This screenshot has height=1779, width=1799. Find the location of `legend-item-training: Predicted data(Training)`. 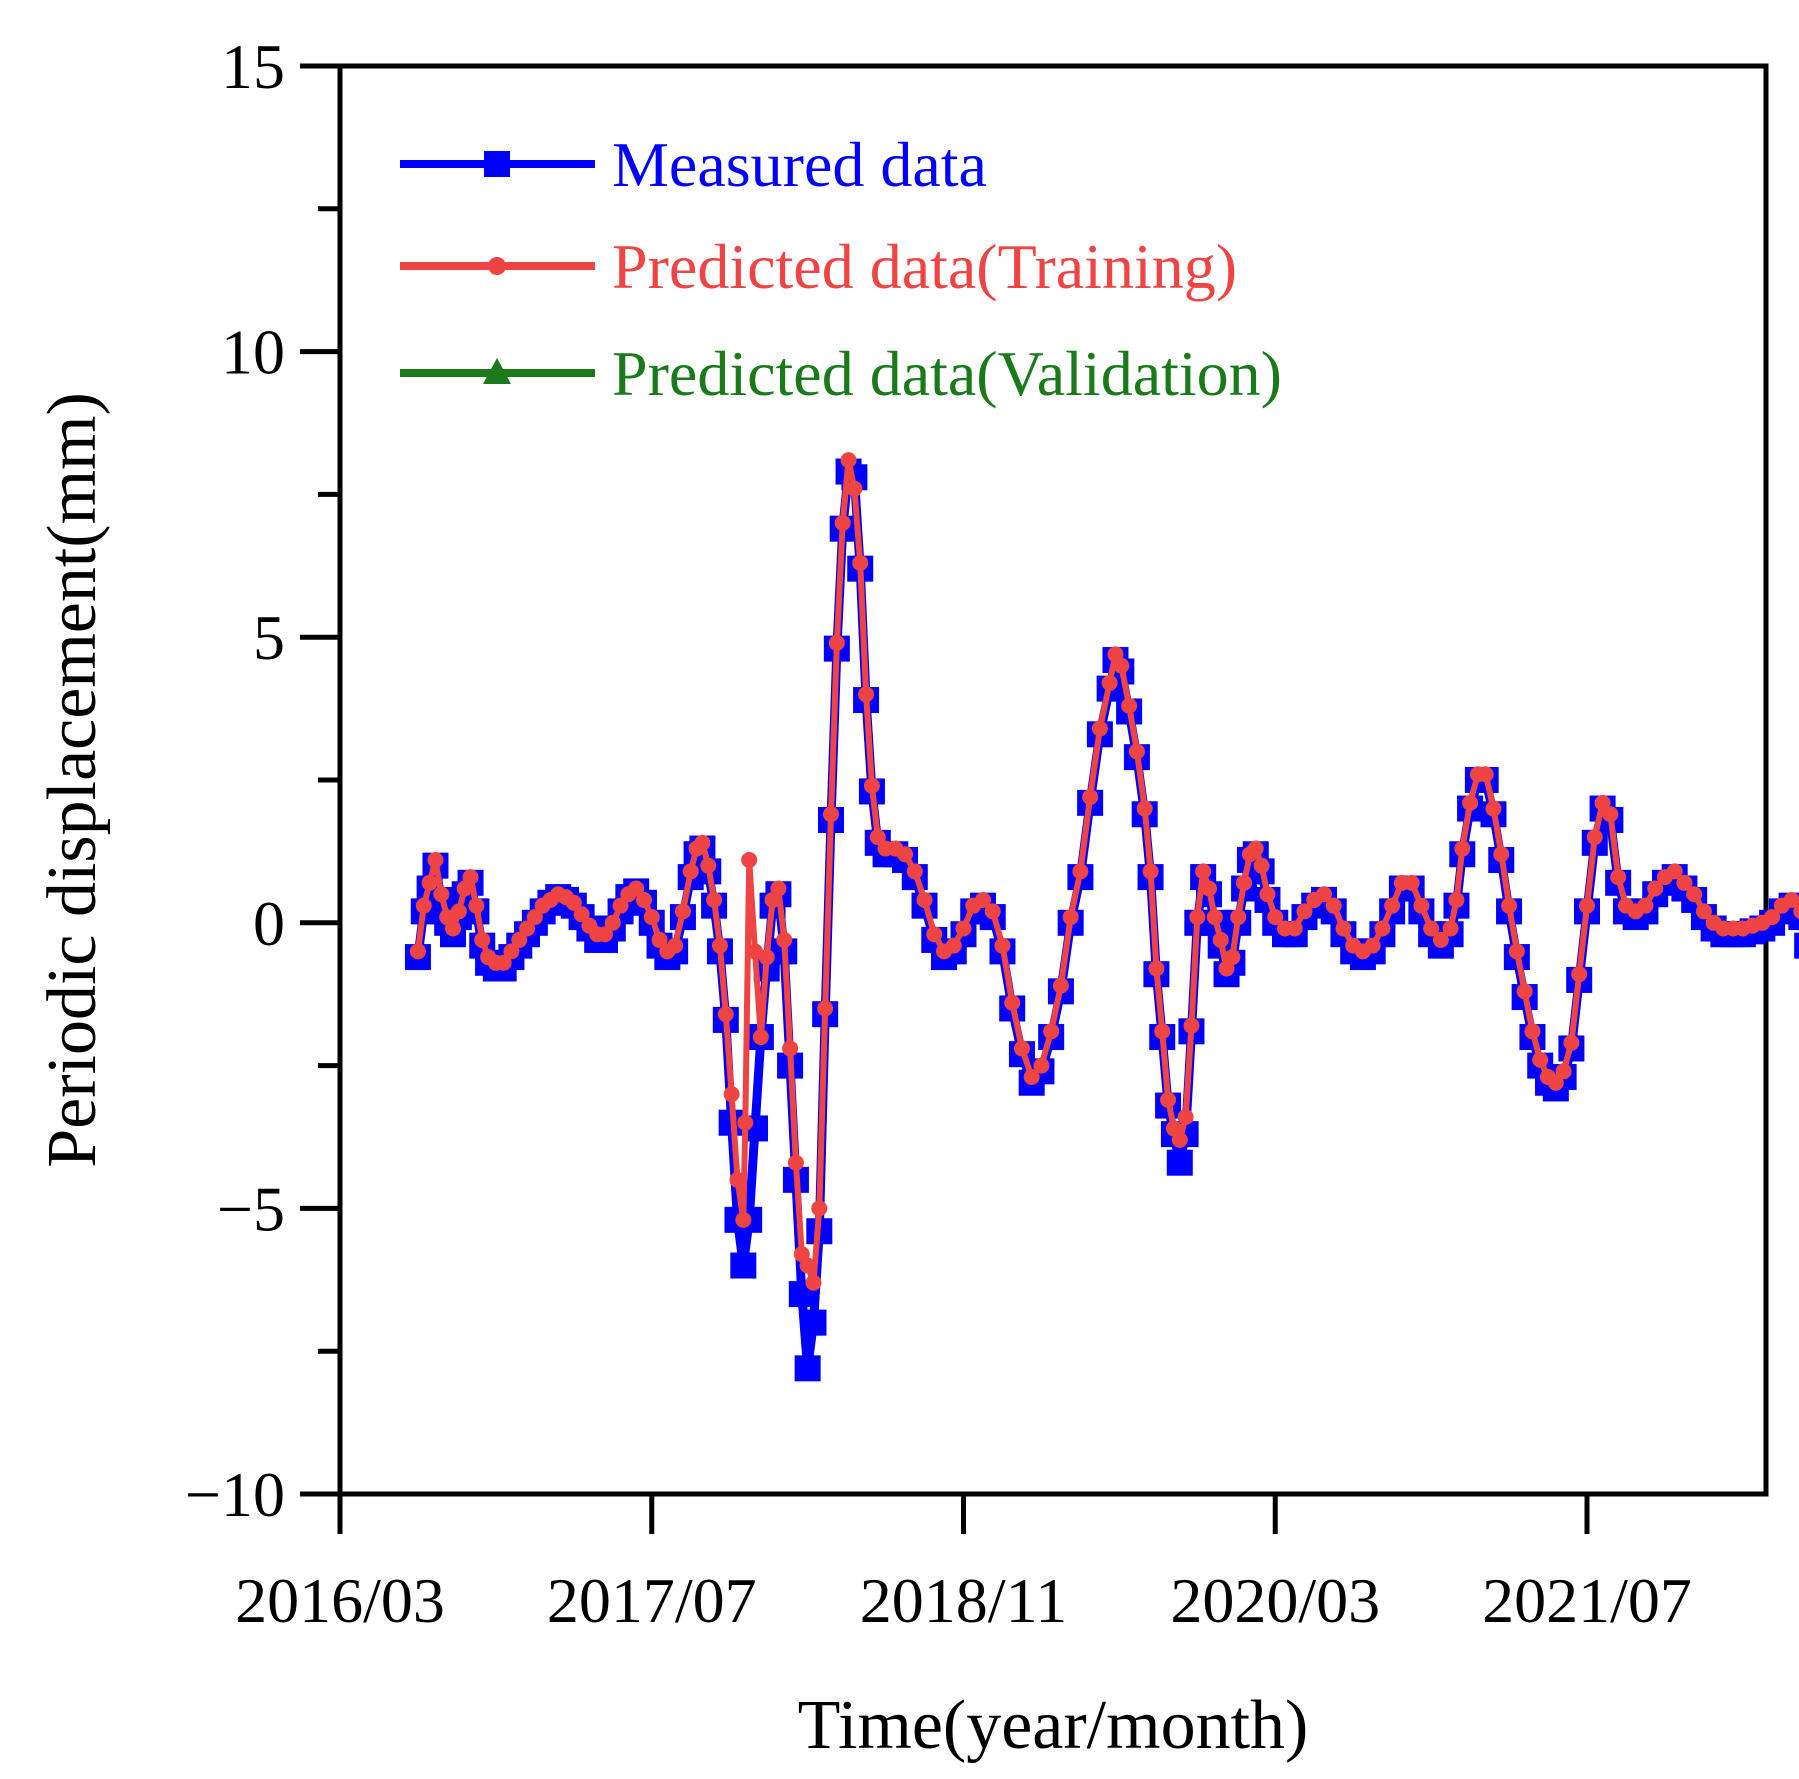

legend-item-training: Predicted data(Training) is located at coordinates (818, 266).